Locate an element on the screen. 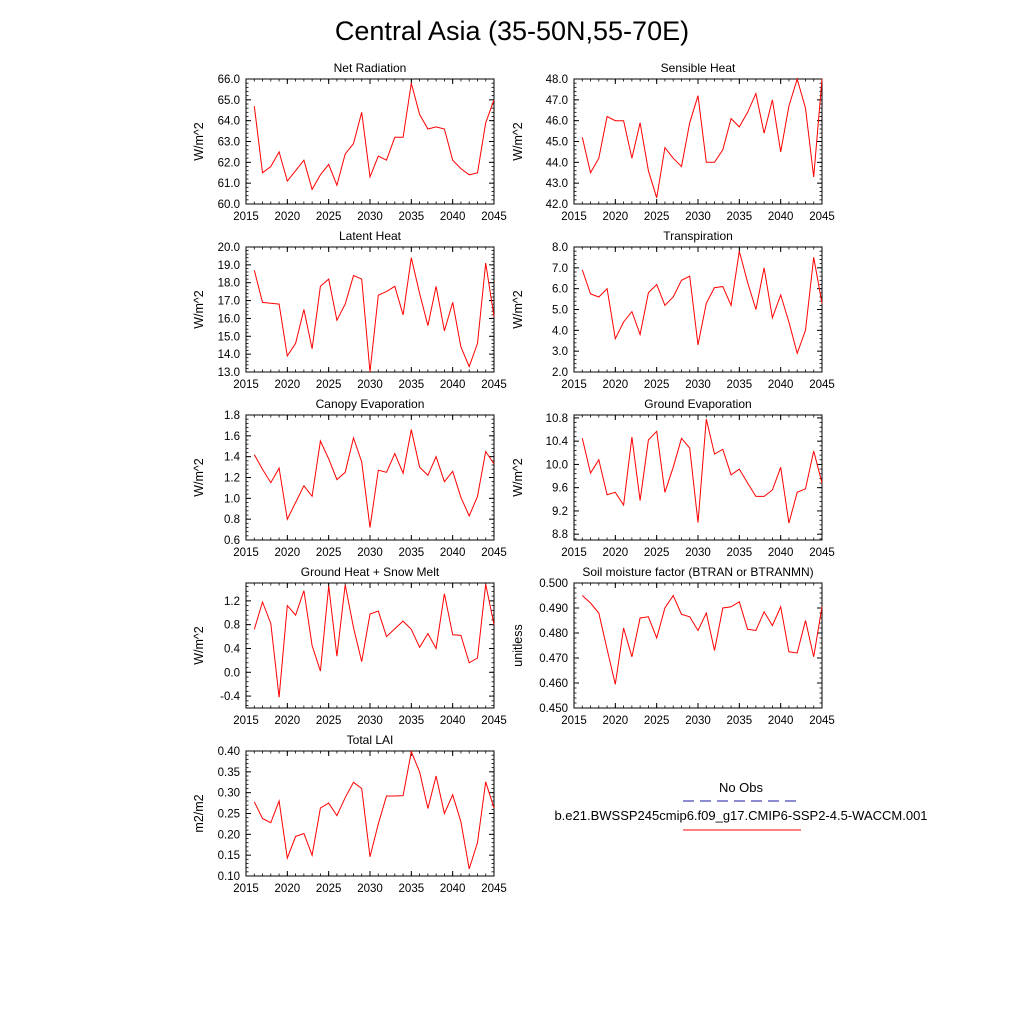 The width and height of the screenshot is (1024, 1024). y-tick-label: 8.0 is located at coordinates (560, 248).